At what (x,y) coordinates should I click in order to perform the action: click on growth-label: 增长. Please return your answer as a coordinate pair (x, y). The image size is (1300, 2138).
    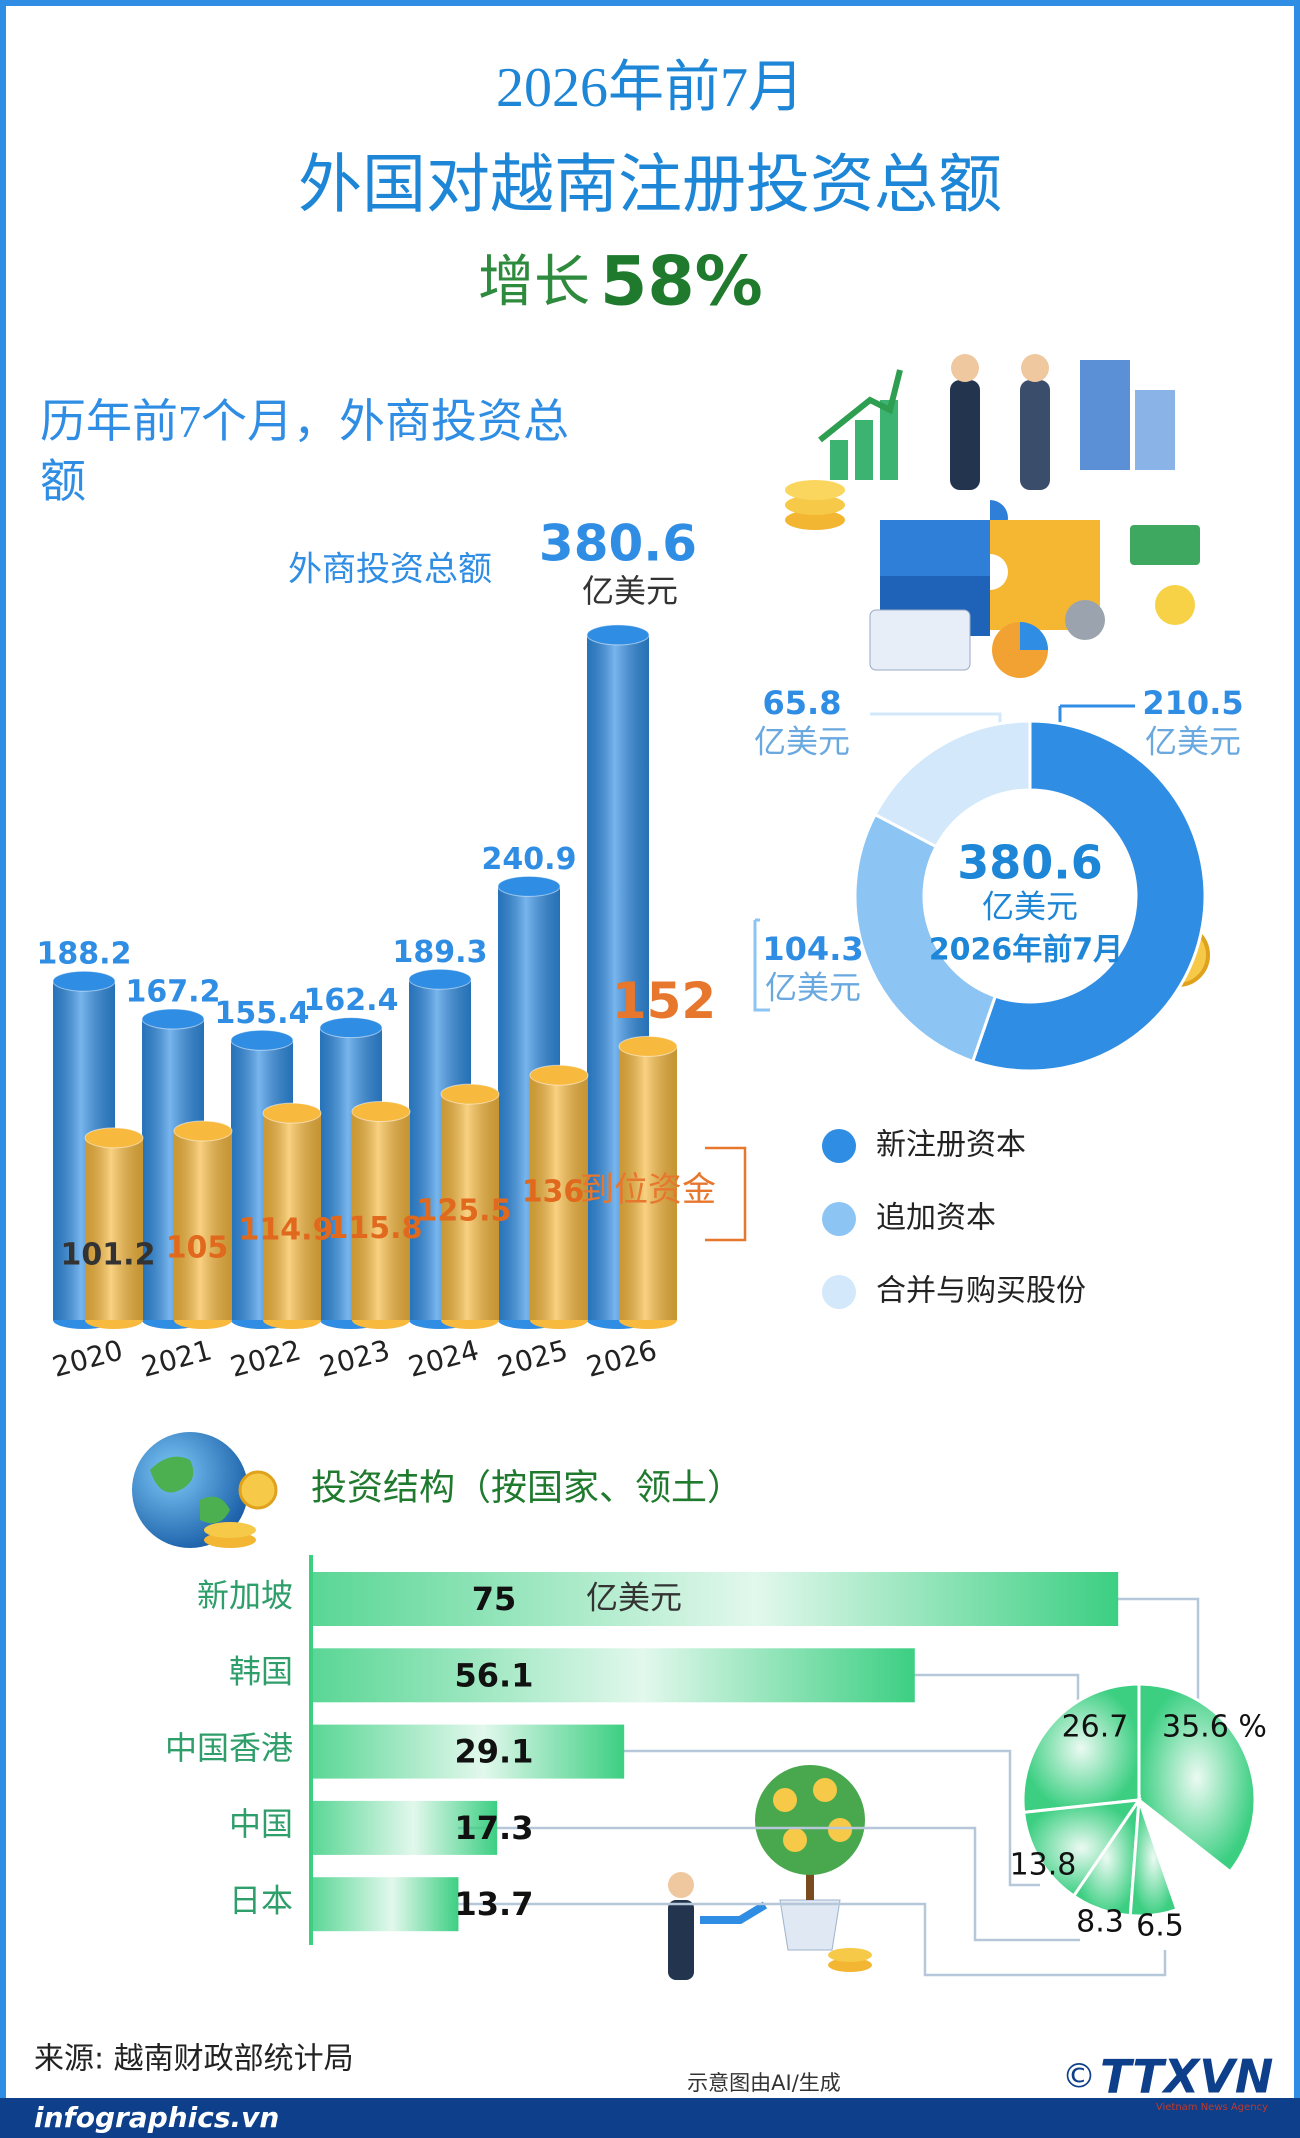
    Looking at the image, I should click on (534, 283).